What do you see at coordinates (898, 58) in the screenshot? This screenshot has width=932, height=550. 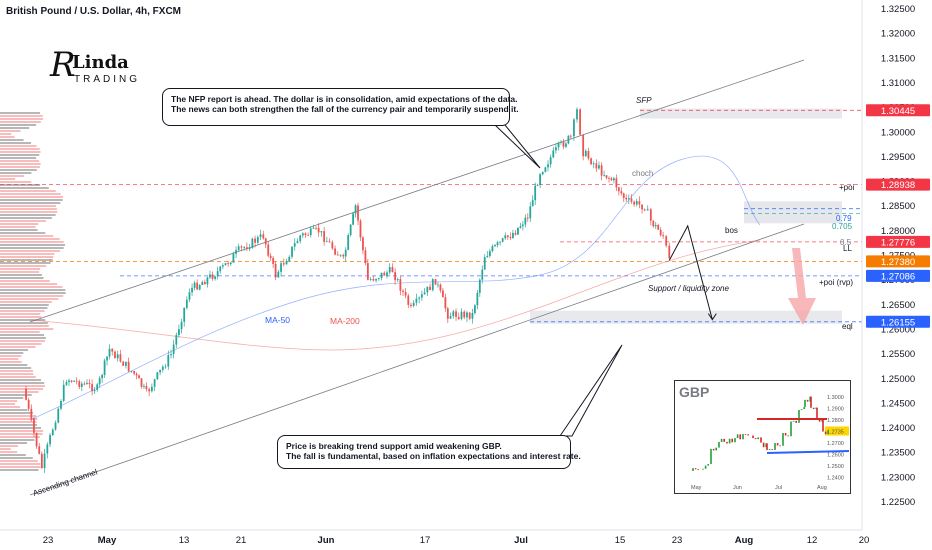 I see `price-tick-label: 1.31500` at bounding box center [898, 58].